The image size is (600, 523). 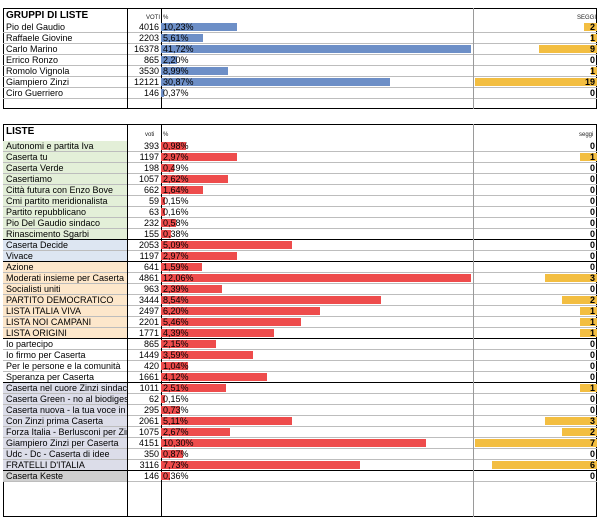 What do you see at coordinates (317, 300) in the screenshot?
I see `row-percent-cell: 8,54%` at bounding box center [317, 300].